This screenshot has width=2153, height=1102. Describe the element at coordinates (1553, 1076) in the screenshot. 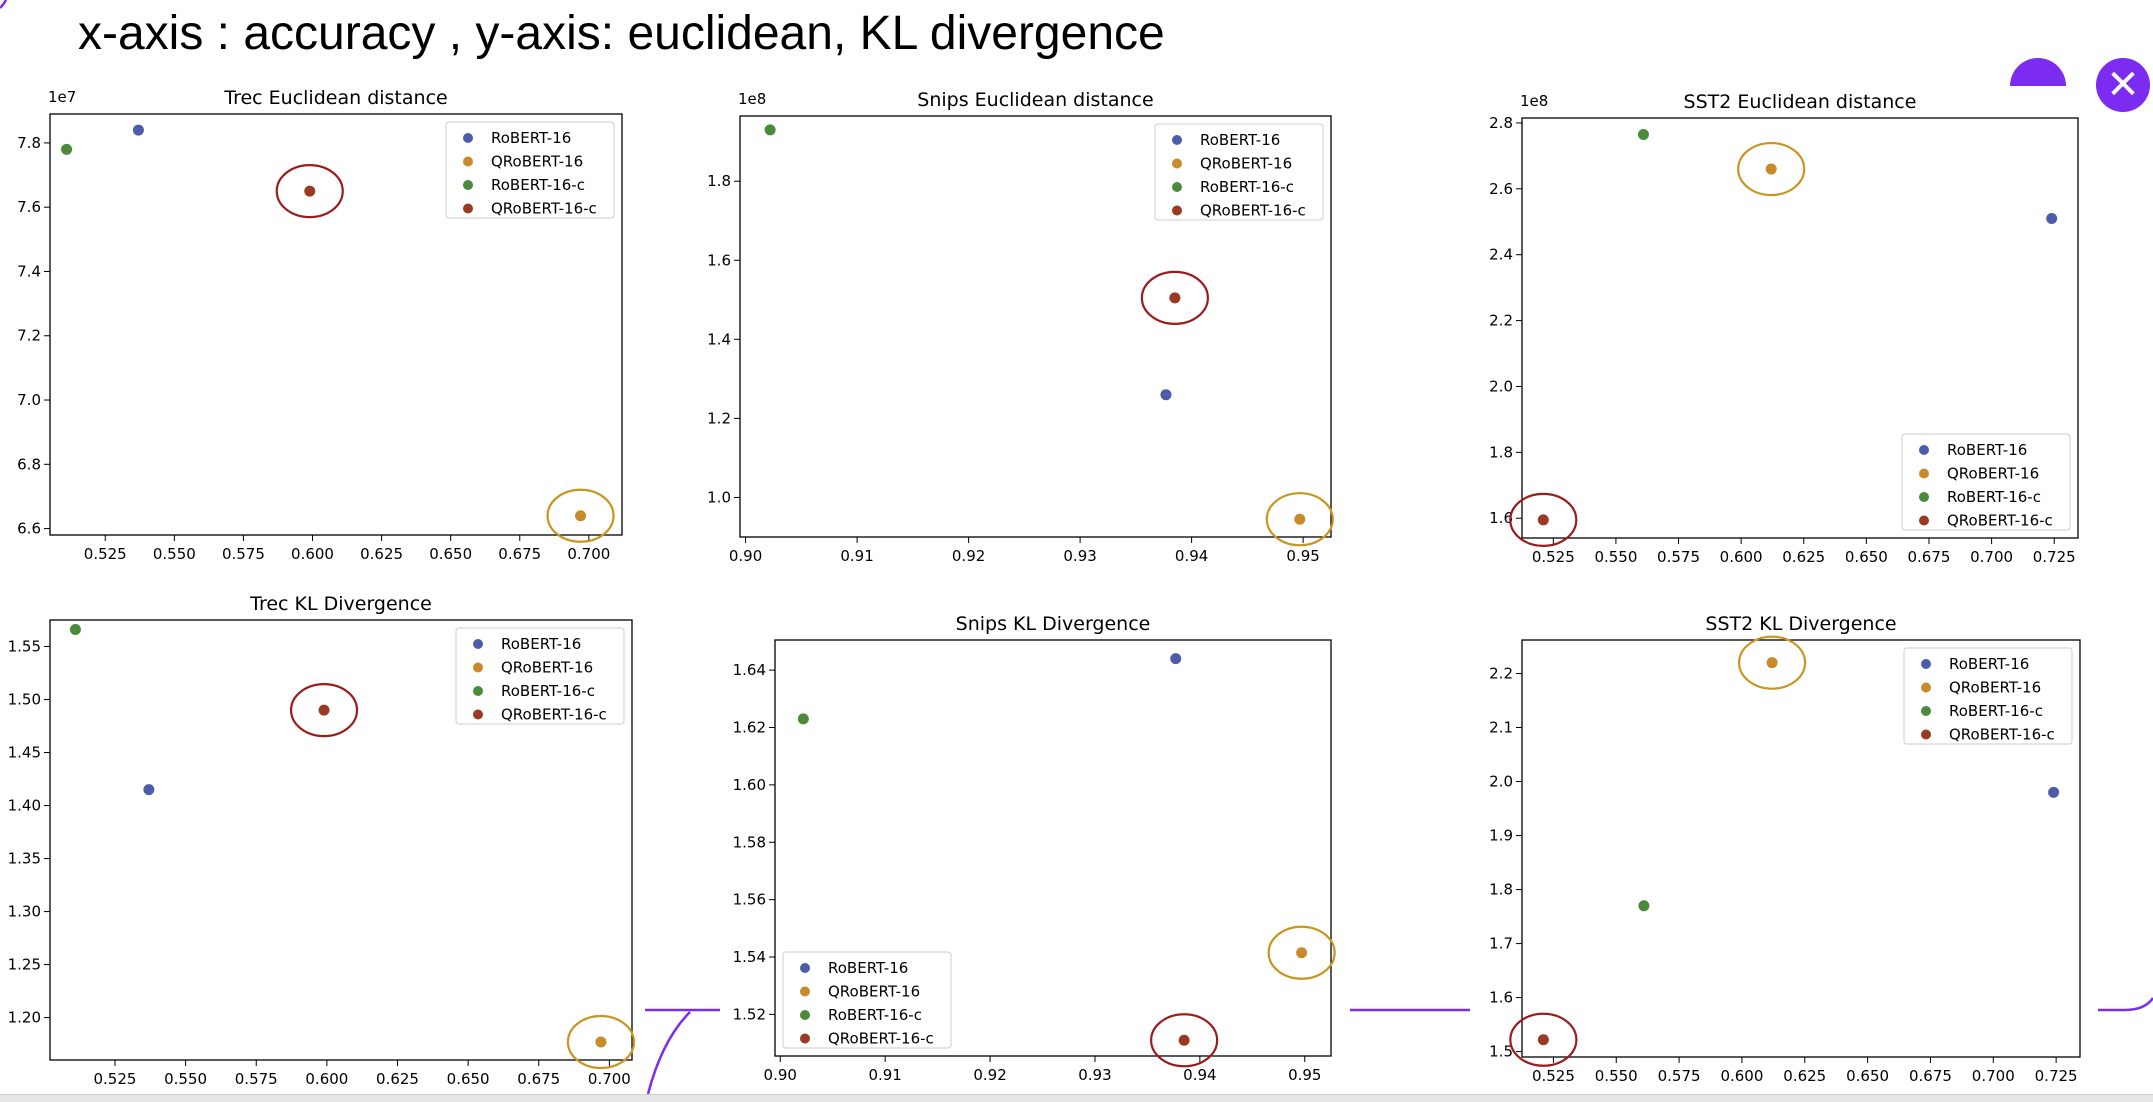

I see `x-tick-label: 0.525` at that location.